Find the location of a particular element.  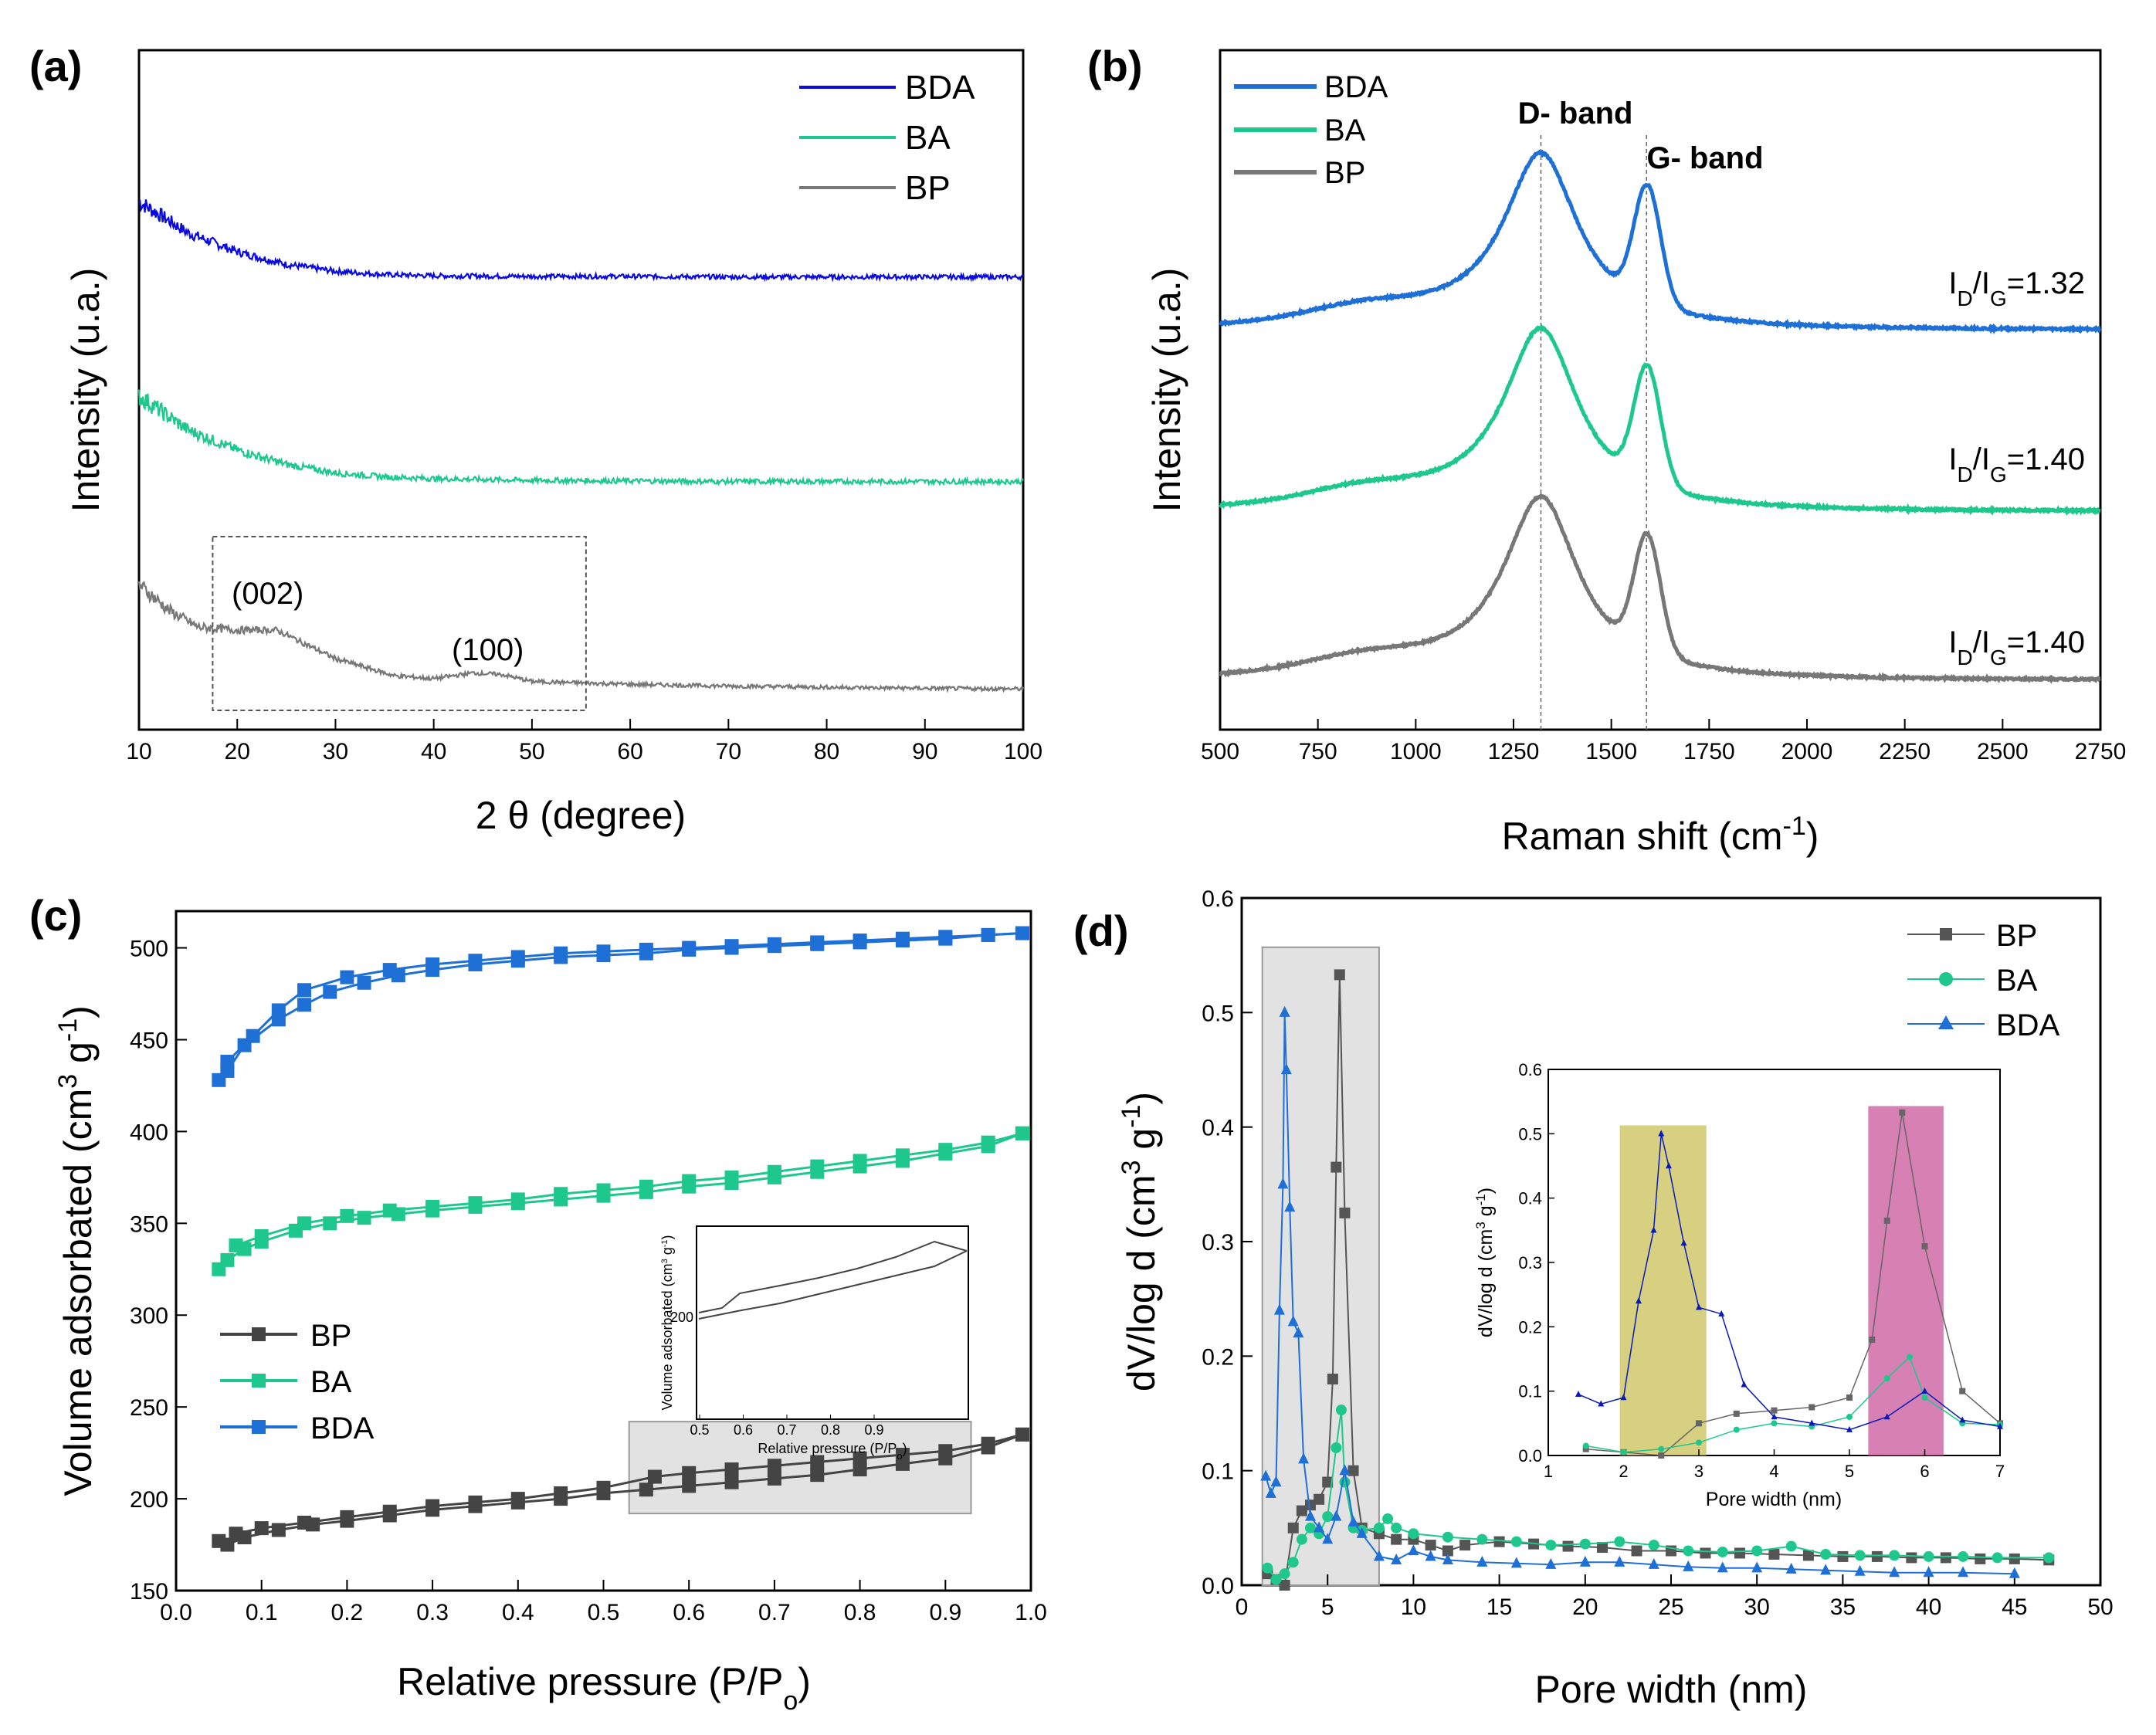

panel-b-ratio-bda: ID/IG=1.32 is located at coordinates (2016, 288).